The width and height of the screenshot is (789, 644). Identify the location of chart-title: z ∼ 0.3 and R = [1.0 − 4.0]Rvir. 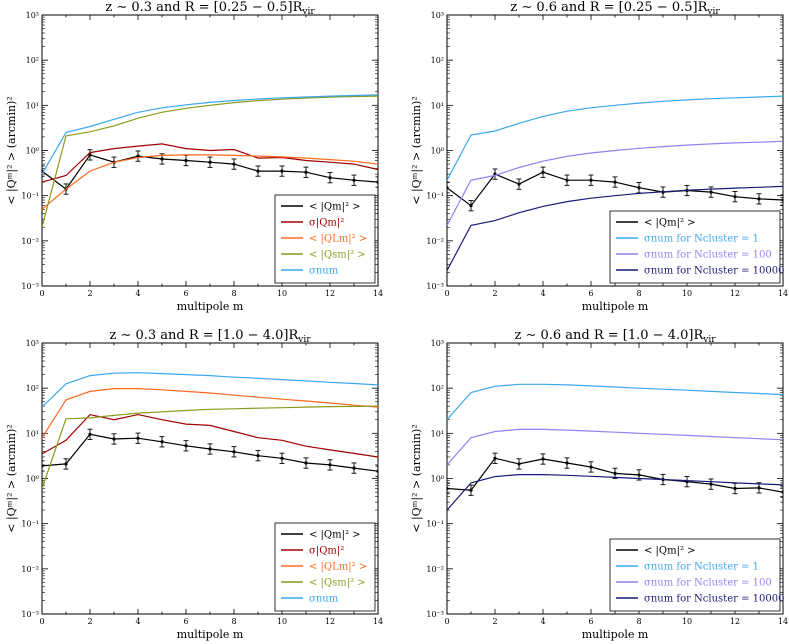
(210, 336).